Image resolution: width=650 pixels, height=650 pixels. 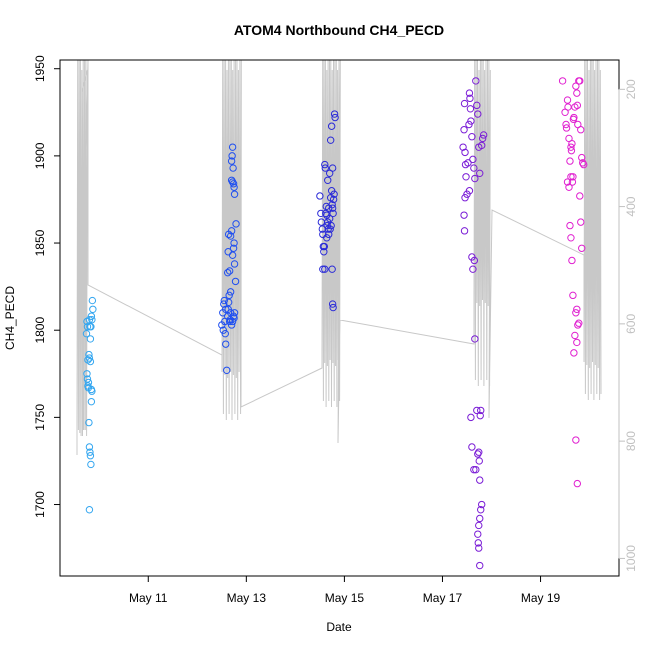 What do you see at coordinates (631, 89) in the screenshot?
I see `y2-tick-label: 200` at bounding box center [631, 89].